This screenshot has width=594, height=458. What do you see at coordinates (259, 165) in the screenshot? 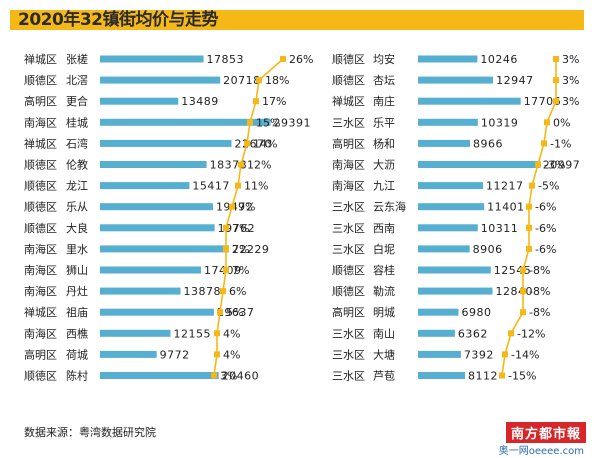
I see `trend-label: 12%` at bounding box center [259, 165].